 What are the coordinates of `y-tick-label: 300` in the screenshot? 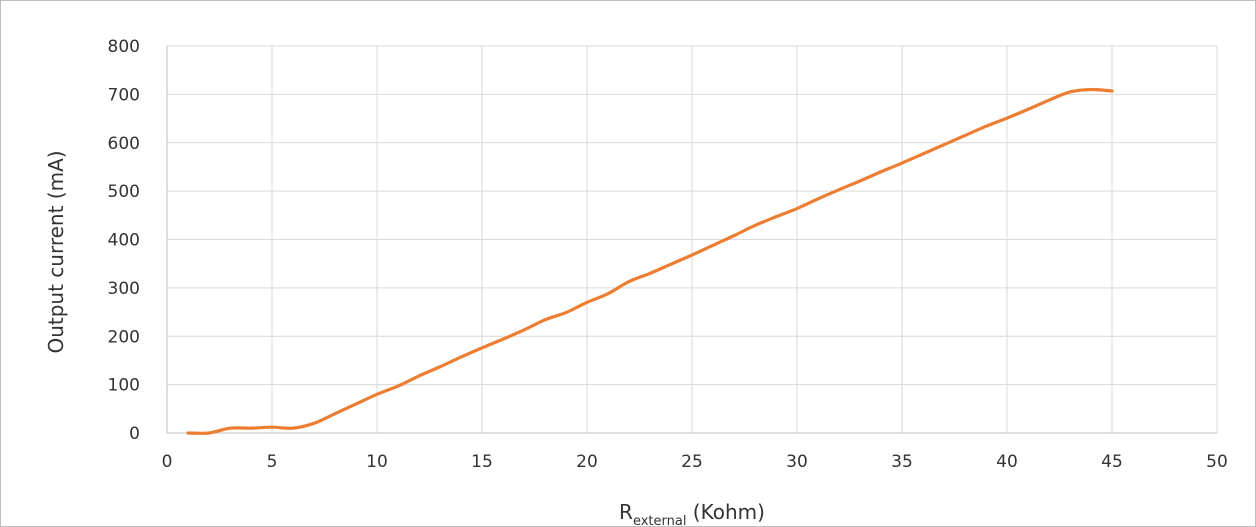 It's located at (124, 289).